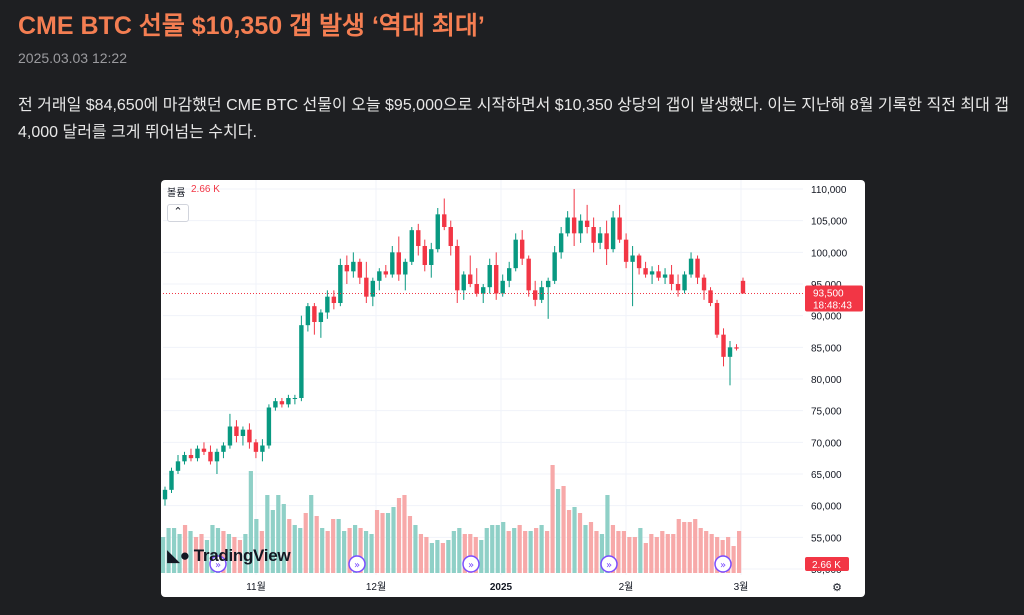 The width and height of the screenshot is (1024, 615). Describe the element at coordinates (229, 556) in the screenshot. I see `tradingview-logo: ◣● TradingView` at that location.